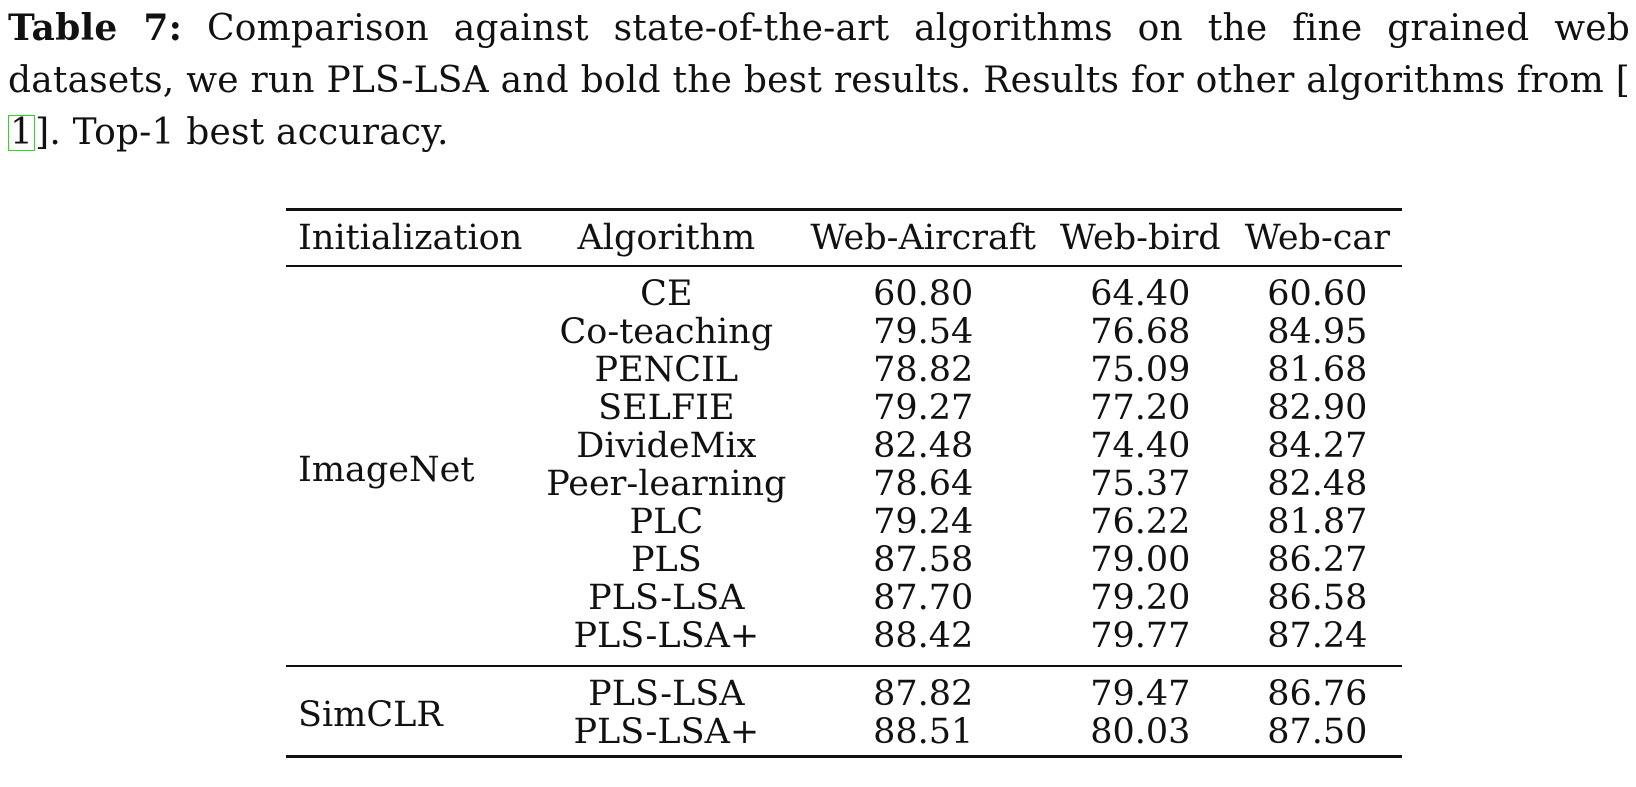 The width and height of the screenshot is (1636, 787). I want to click on table-row: PLS-LSA+ 88.51 80.03 87.50, so click(844, 735).